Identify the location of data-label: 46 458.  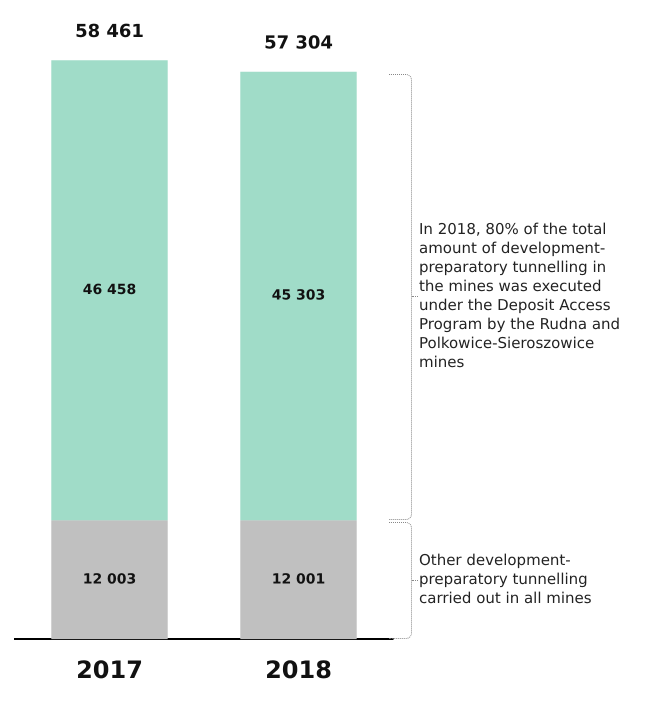
(109, 290).